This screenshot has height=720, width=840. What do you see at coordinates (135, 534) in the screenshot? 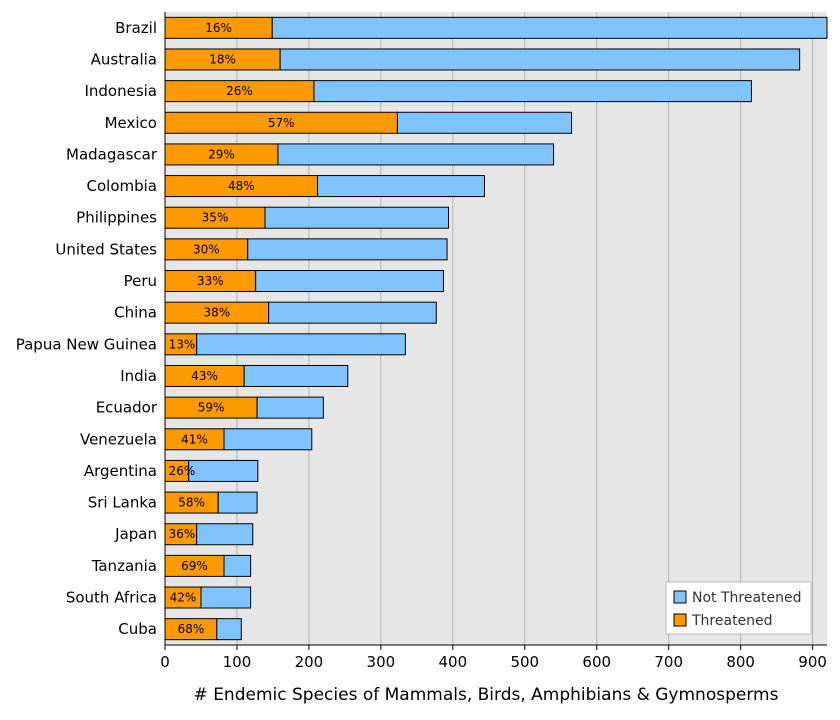
I see `category-label: Japan` at bounding box center [135, 534].